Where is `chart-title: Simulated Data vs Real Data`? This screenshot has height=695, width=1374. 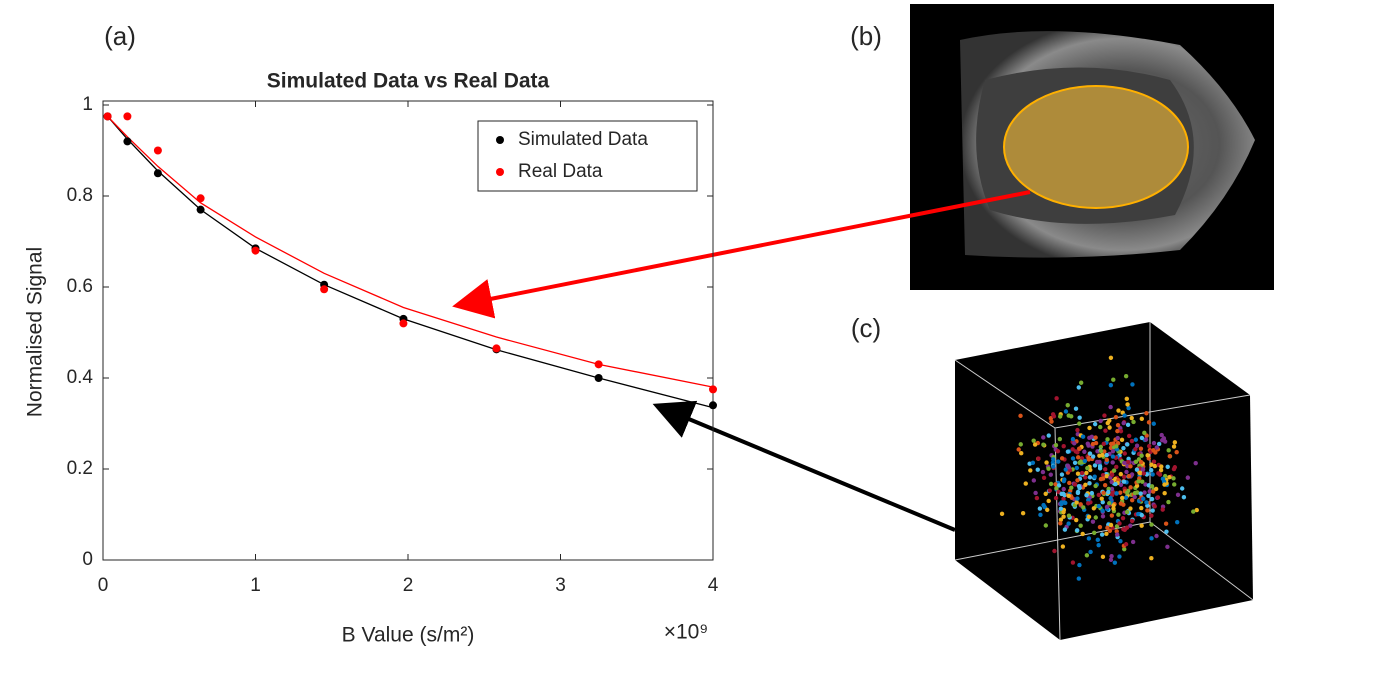
chart-title: Simulated Data vs Real Data is located at coordinates (408, 81).